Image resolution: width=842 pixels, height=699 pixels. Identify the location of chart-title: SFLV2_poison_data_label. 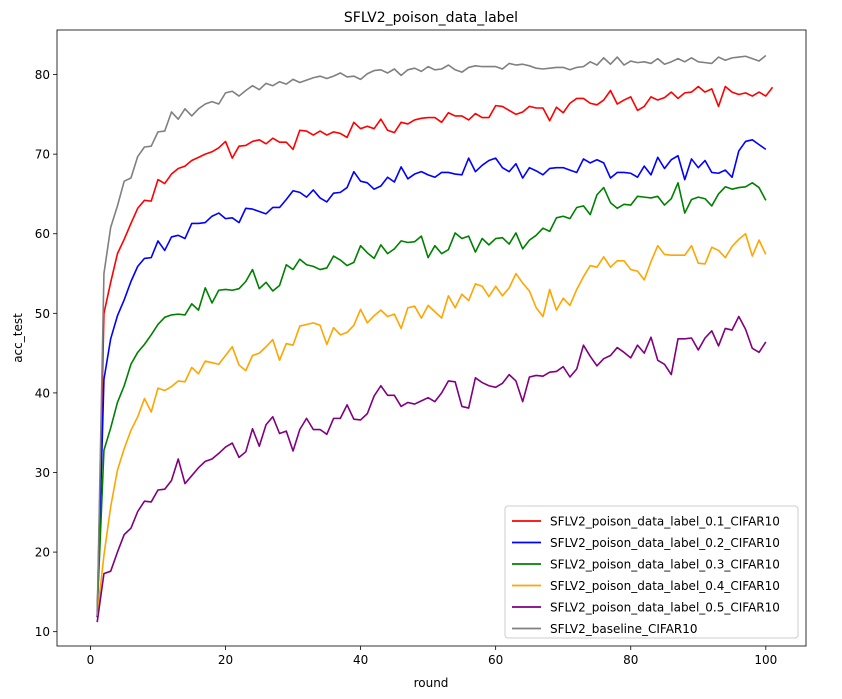
(431, 18).